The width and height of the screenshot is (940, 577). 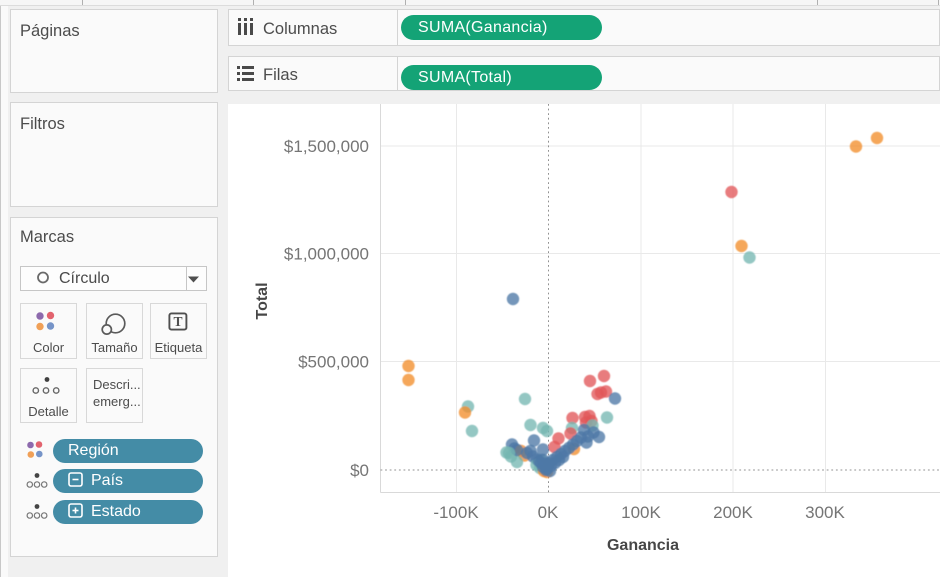 I want to click on svg-text: Ganancia, so click(x=643, y=545).